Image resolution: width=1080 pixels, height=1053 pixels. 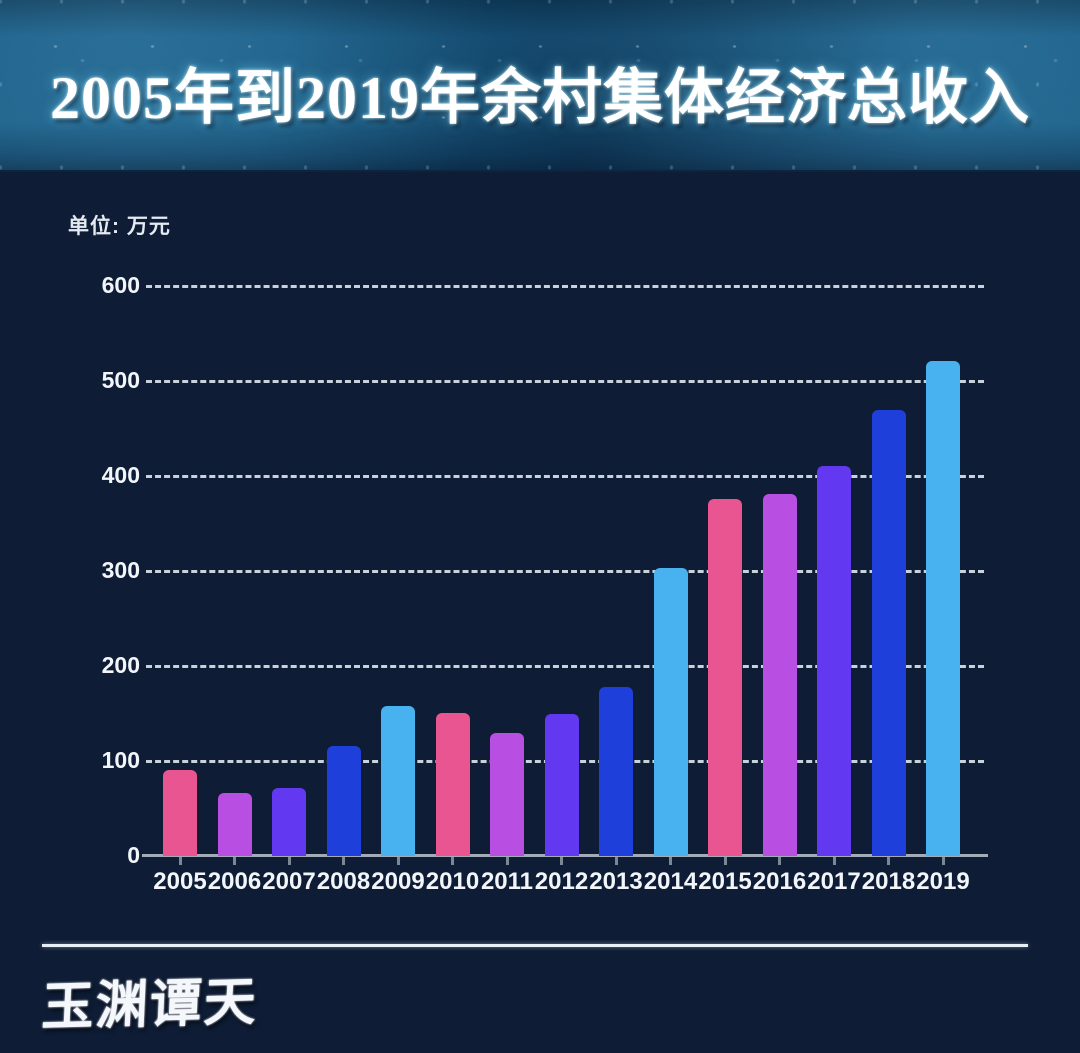 What do you see at coordinates (834, 660) in the screenshot?
I see `bar-2017` at bounding box center [834, 660].